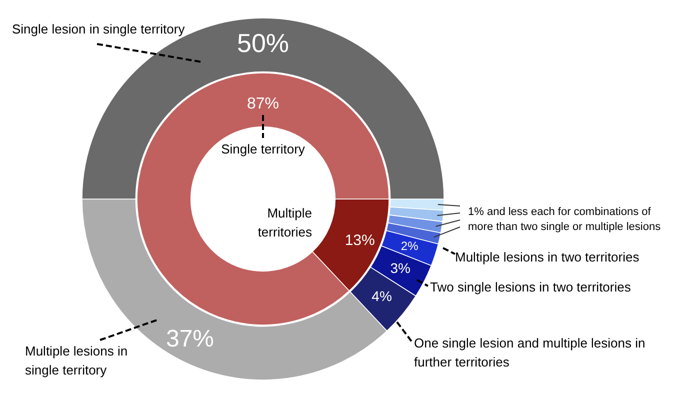 This screenshot has height=396, width=680. Describe the element at coordinates (530, 353) in the screenshot. I see `slice-label: One single lesion and multiple lesions in further territories` at that location.